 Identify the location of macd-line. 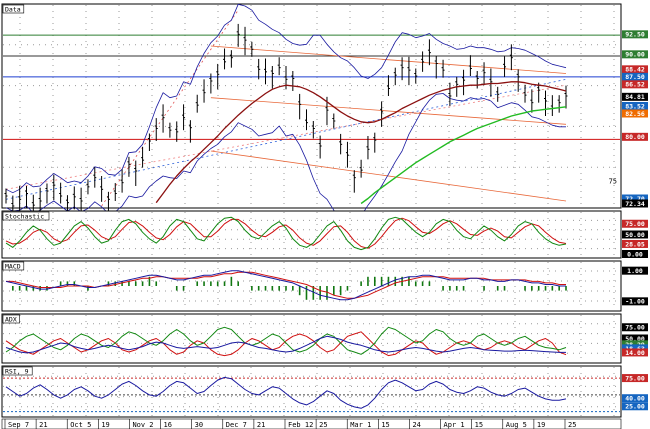
(285, 285).